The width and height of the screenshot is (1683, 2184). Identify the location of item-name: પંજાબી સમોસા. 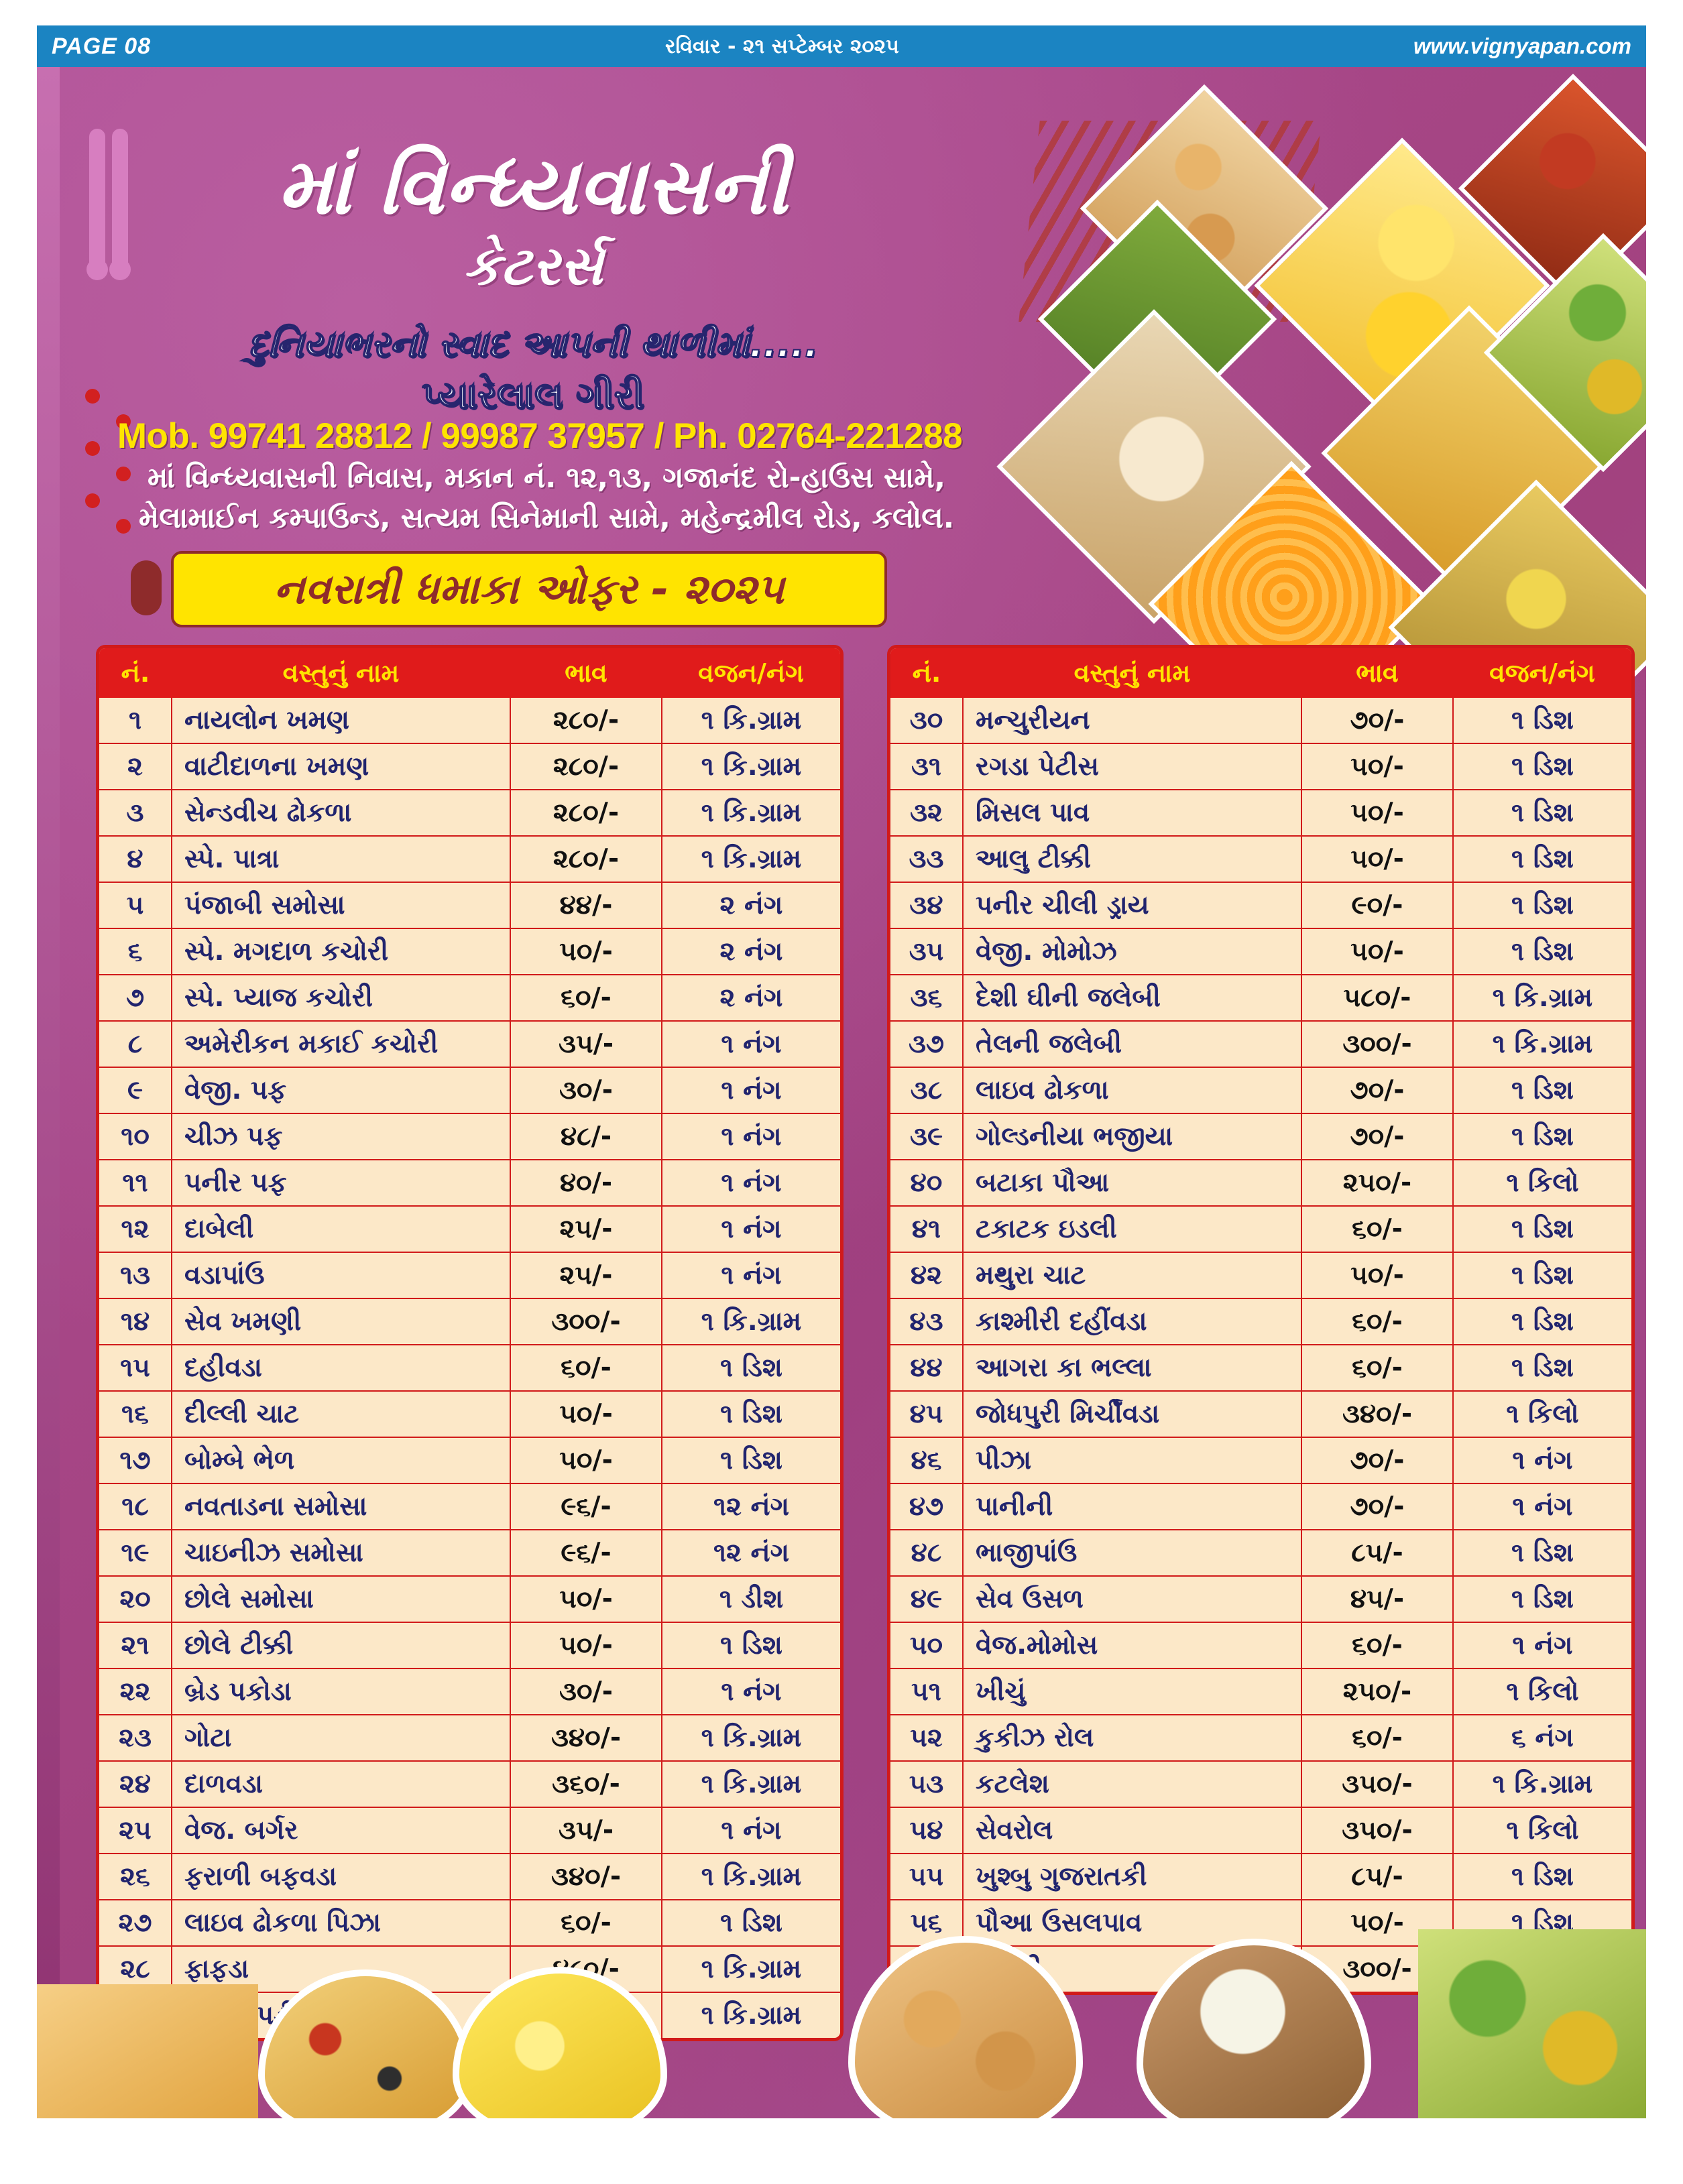
(341, 905).